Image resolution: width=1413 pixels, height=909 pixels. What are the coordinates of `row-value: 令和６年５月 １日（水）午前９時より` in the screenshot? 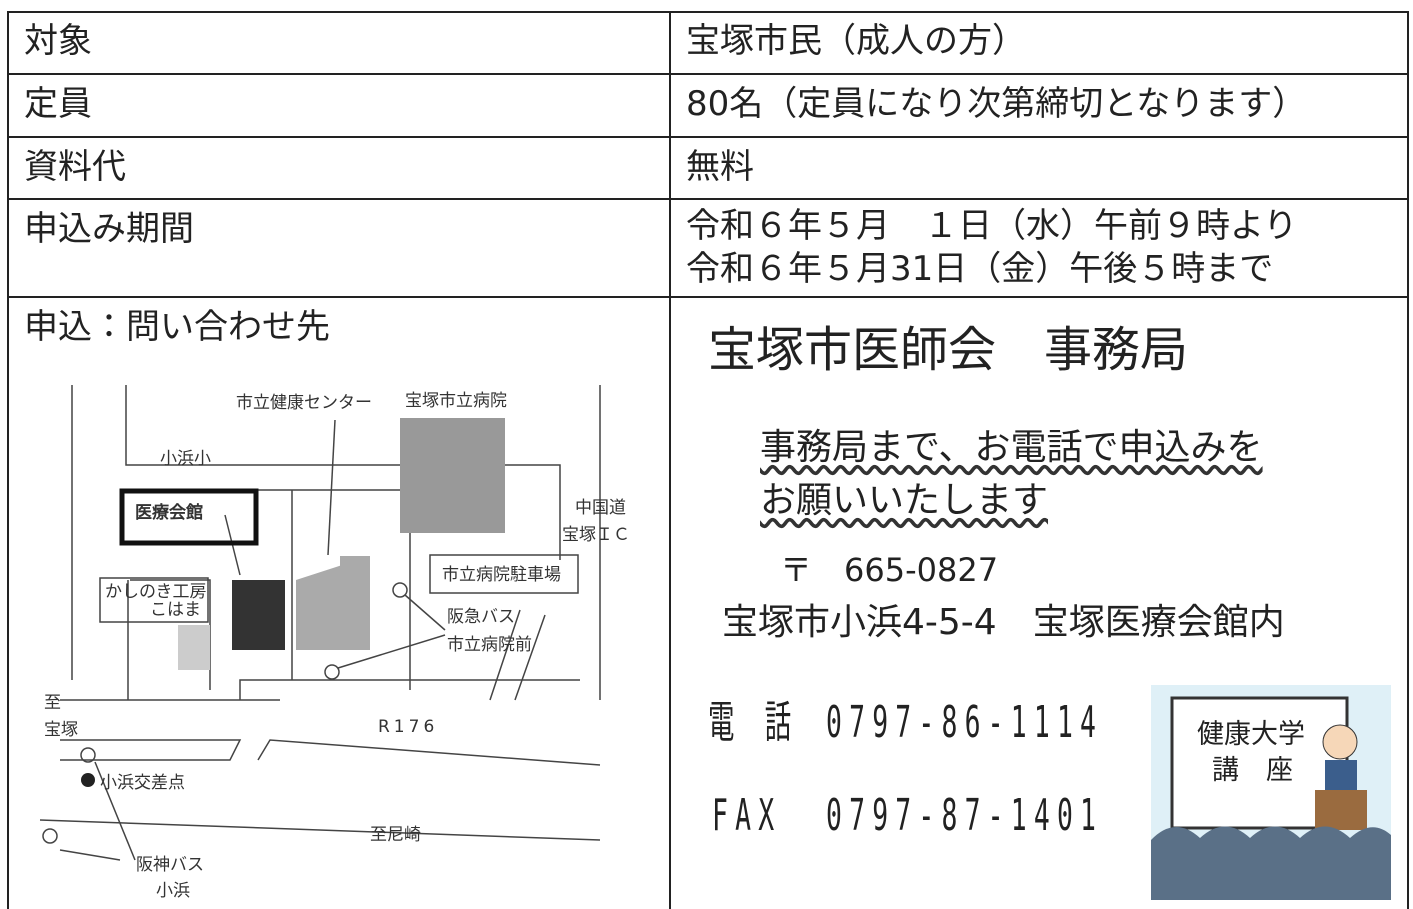 It's located at (992, 226).